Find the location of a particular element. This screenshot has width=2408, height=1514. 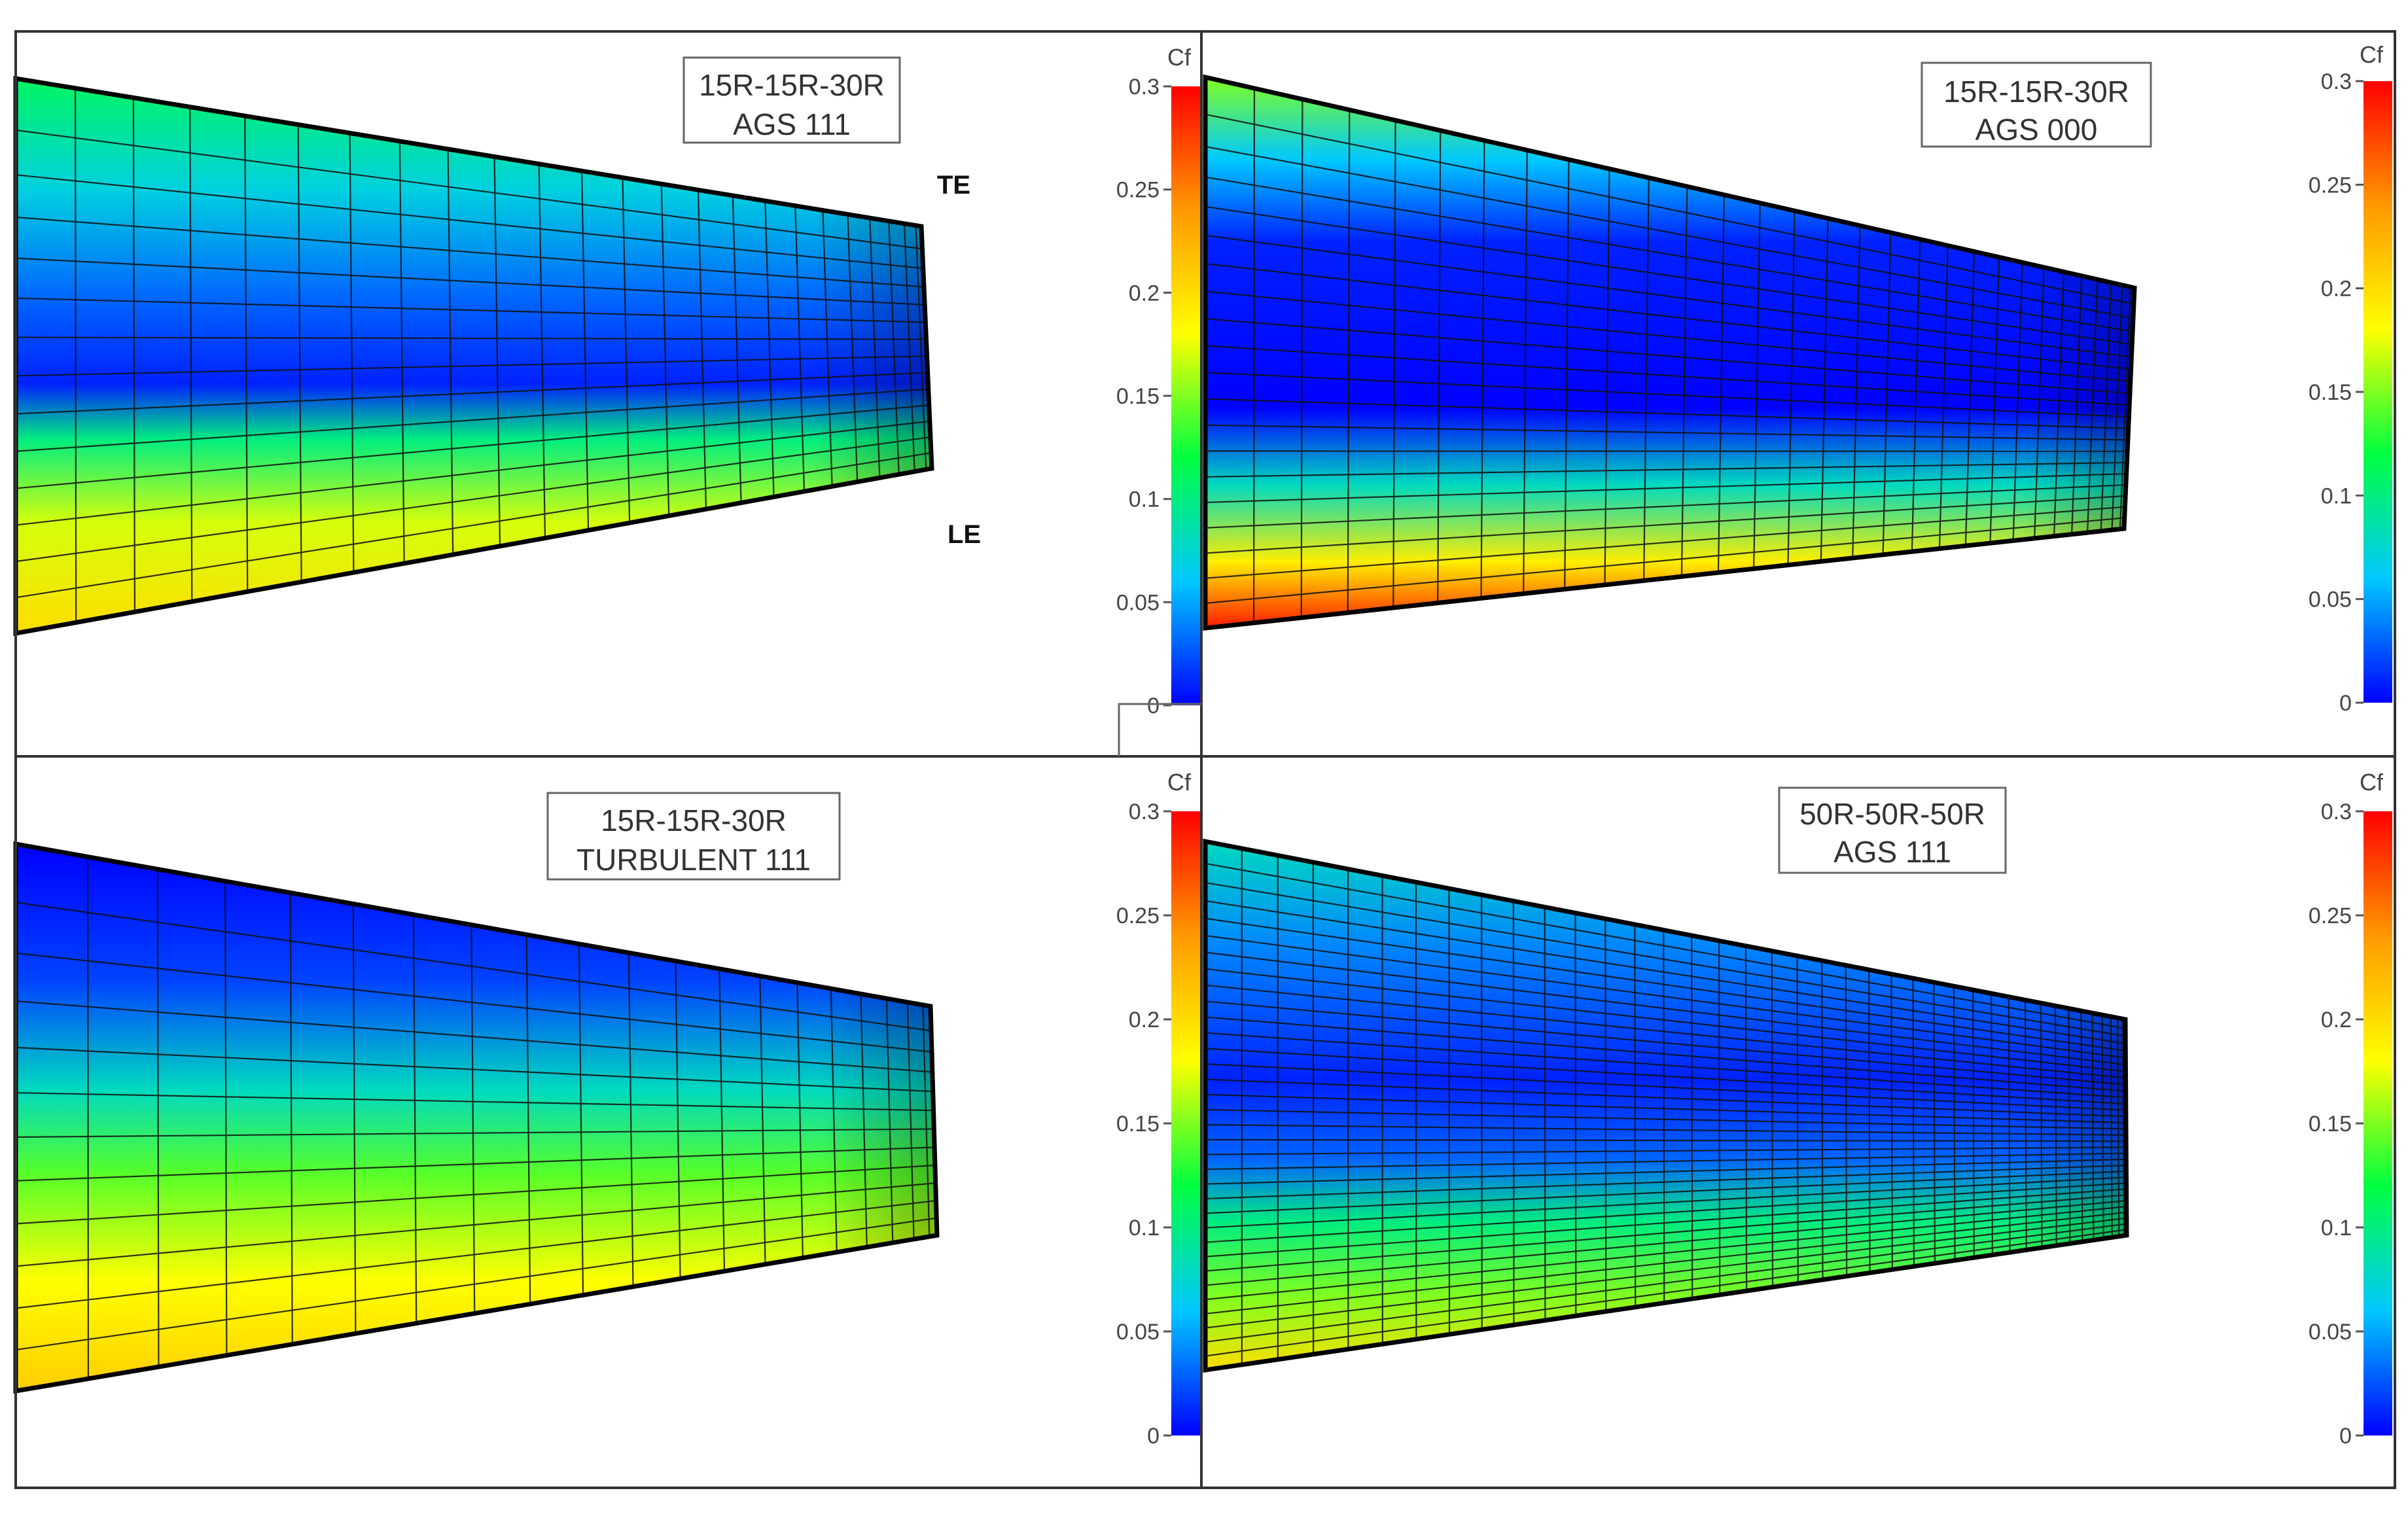

leading-edge-label: LE is located at coordinates (964, 534).